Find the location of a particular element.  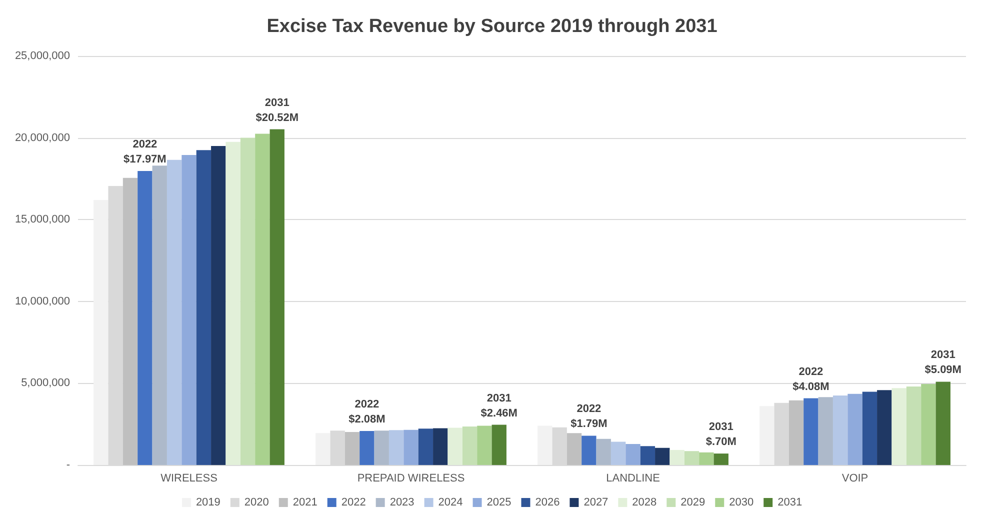

x-tick-label: LANDLINE is located at coordinates (633, 478).